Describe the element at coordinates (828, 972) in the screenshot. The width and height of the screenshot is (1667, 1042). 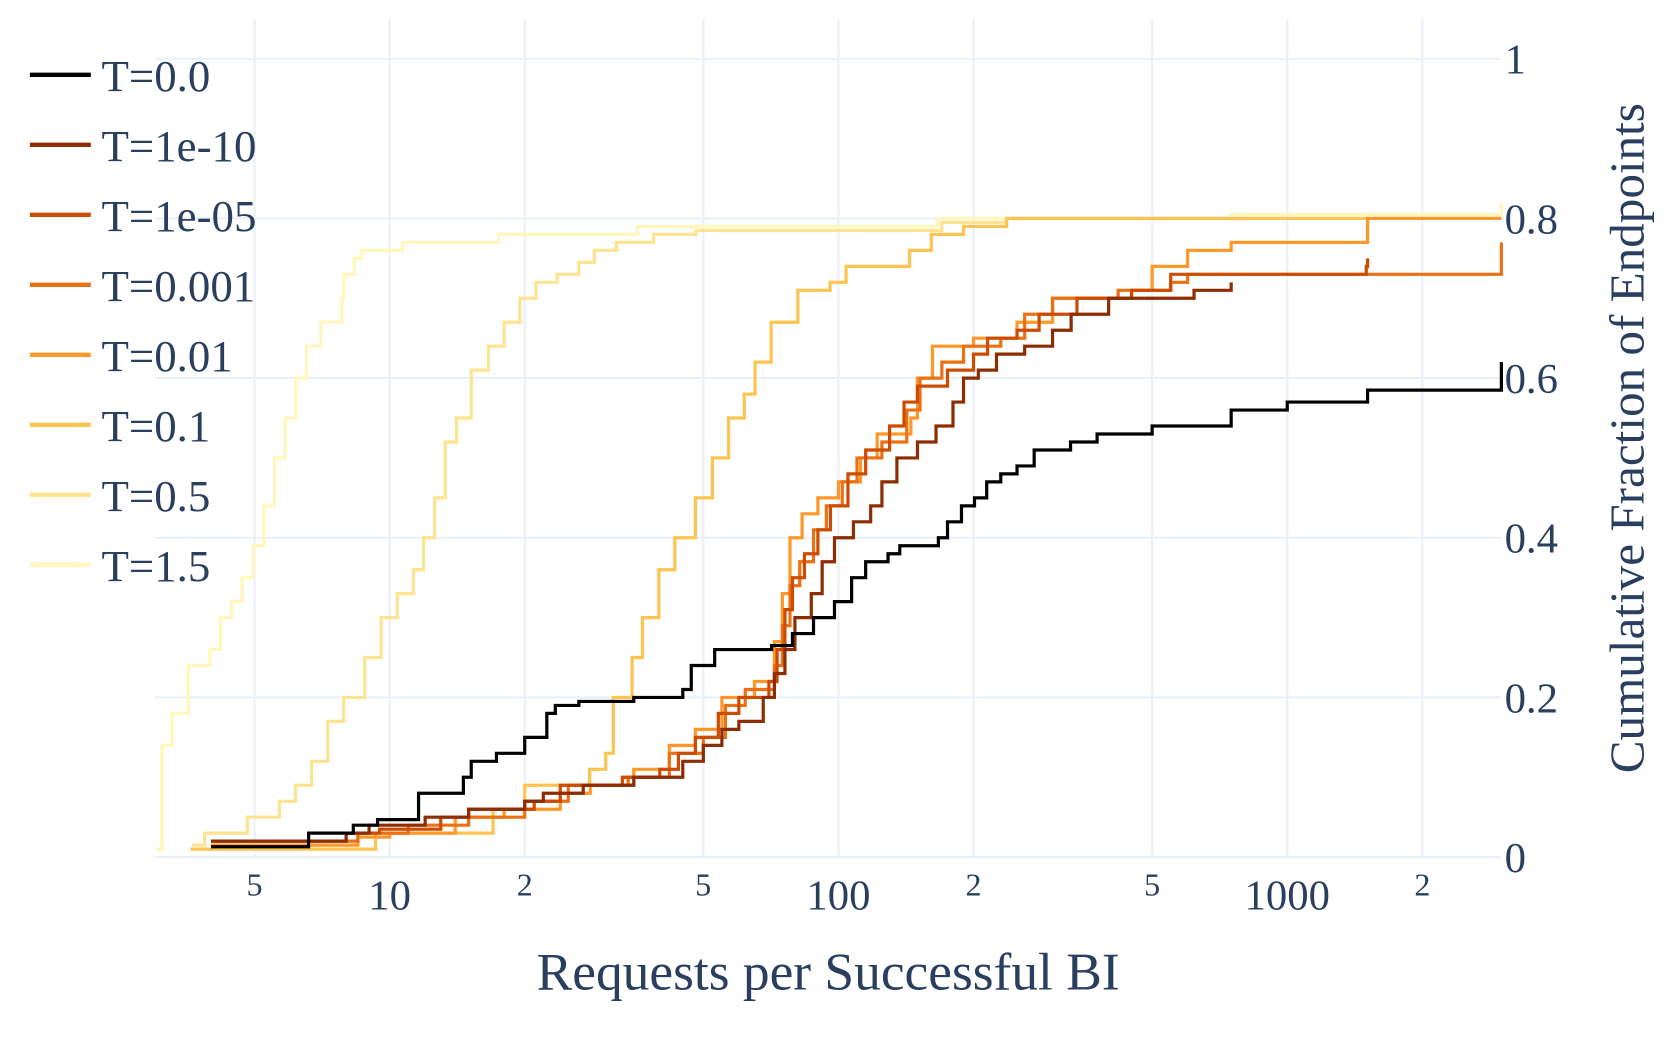
I see `x-axis-title: Requests per Successful BI` at that location.